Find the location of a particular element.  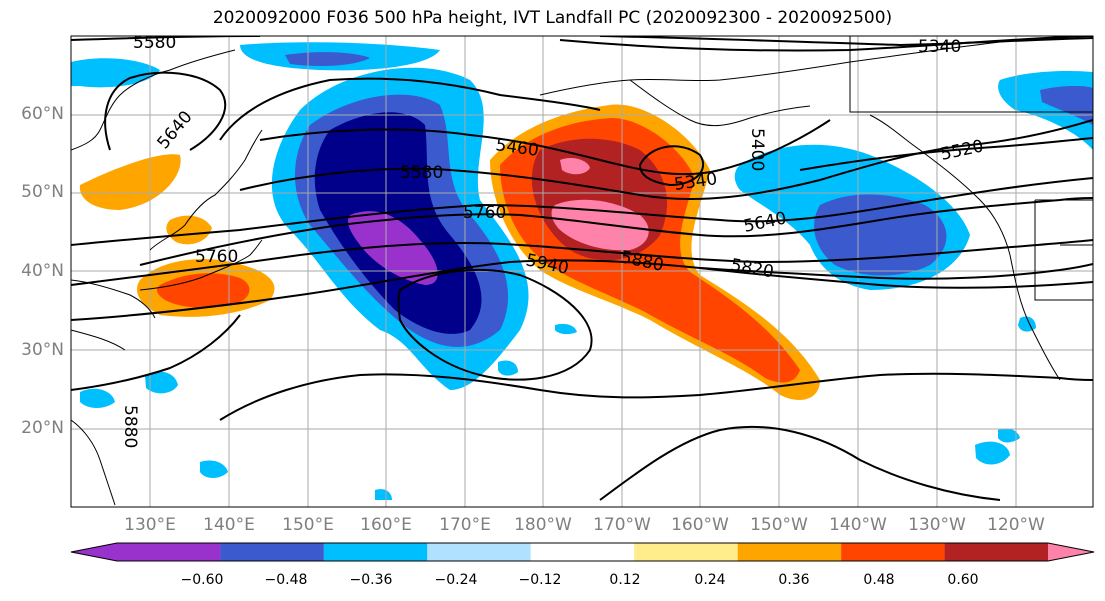

colorbar-tick-label: 0.36 is located at coordinates (794, 580).